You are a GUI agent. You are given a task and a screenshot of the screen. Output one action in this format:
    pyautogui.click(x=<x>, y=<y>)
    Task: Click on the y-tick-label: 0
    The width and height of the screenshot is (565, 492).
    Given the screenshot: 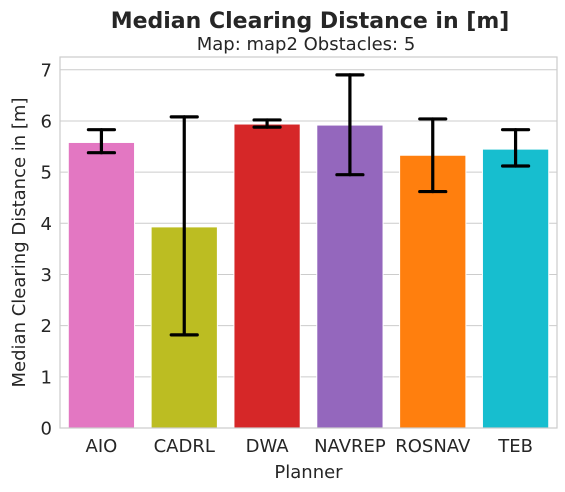 What is the action you would take?
    pyautogui.click(x=46, y=429)
    